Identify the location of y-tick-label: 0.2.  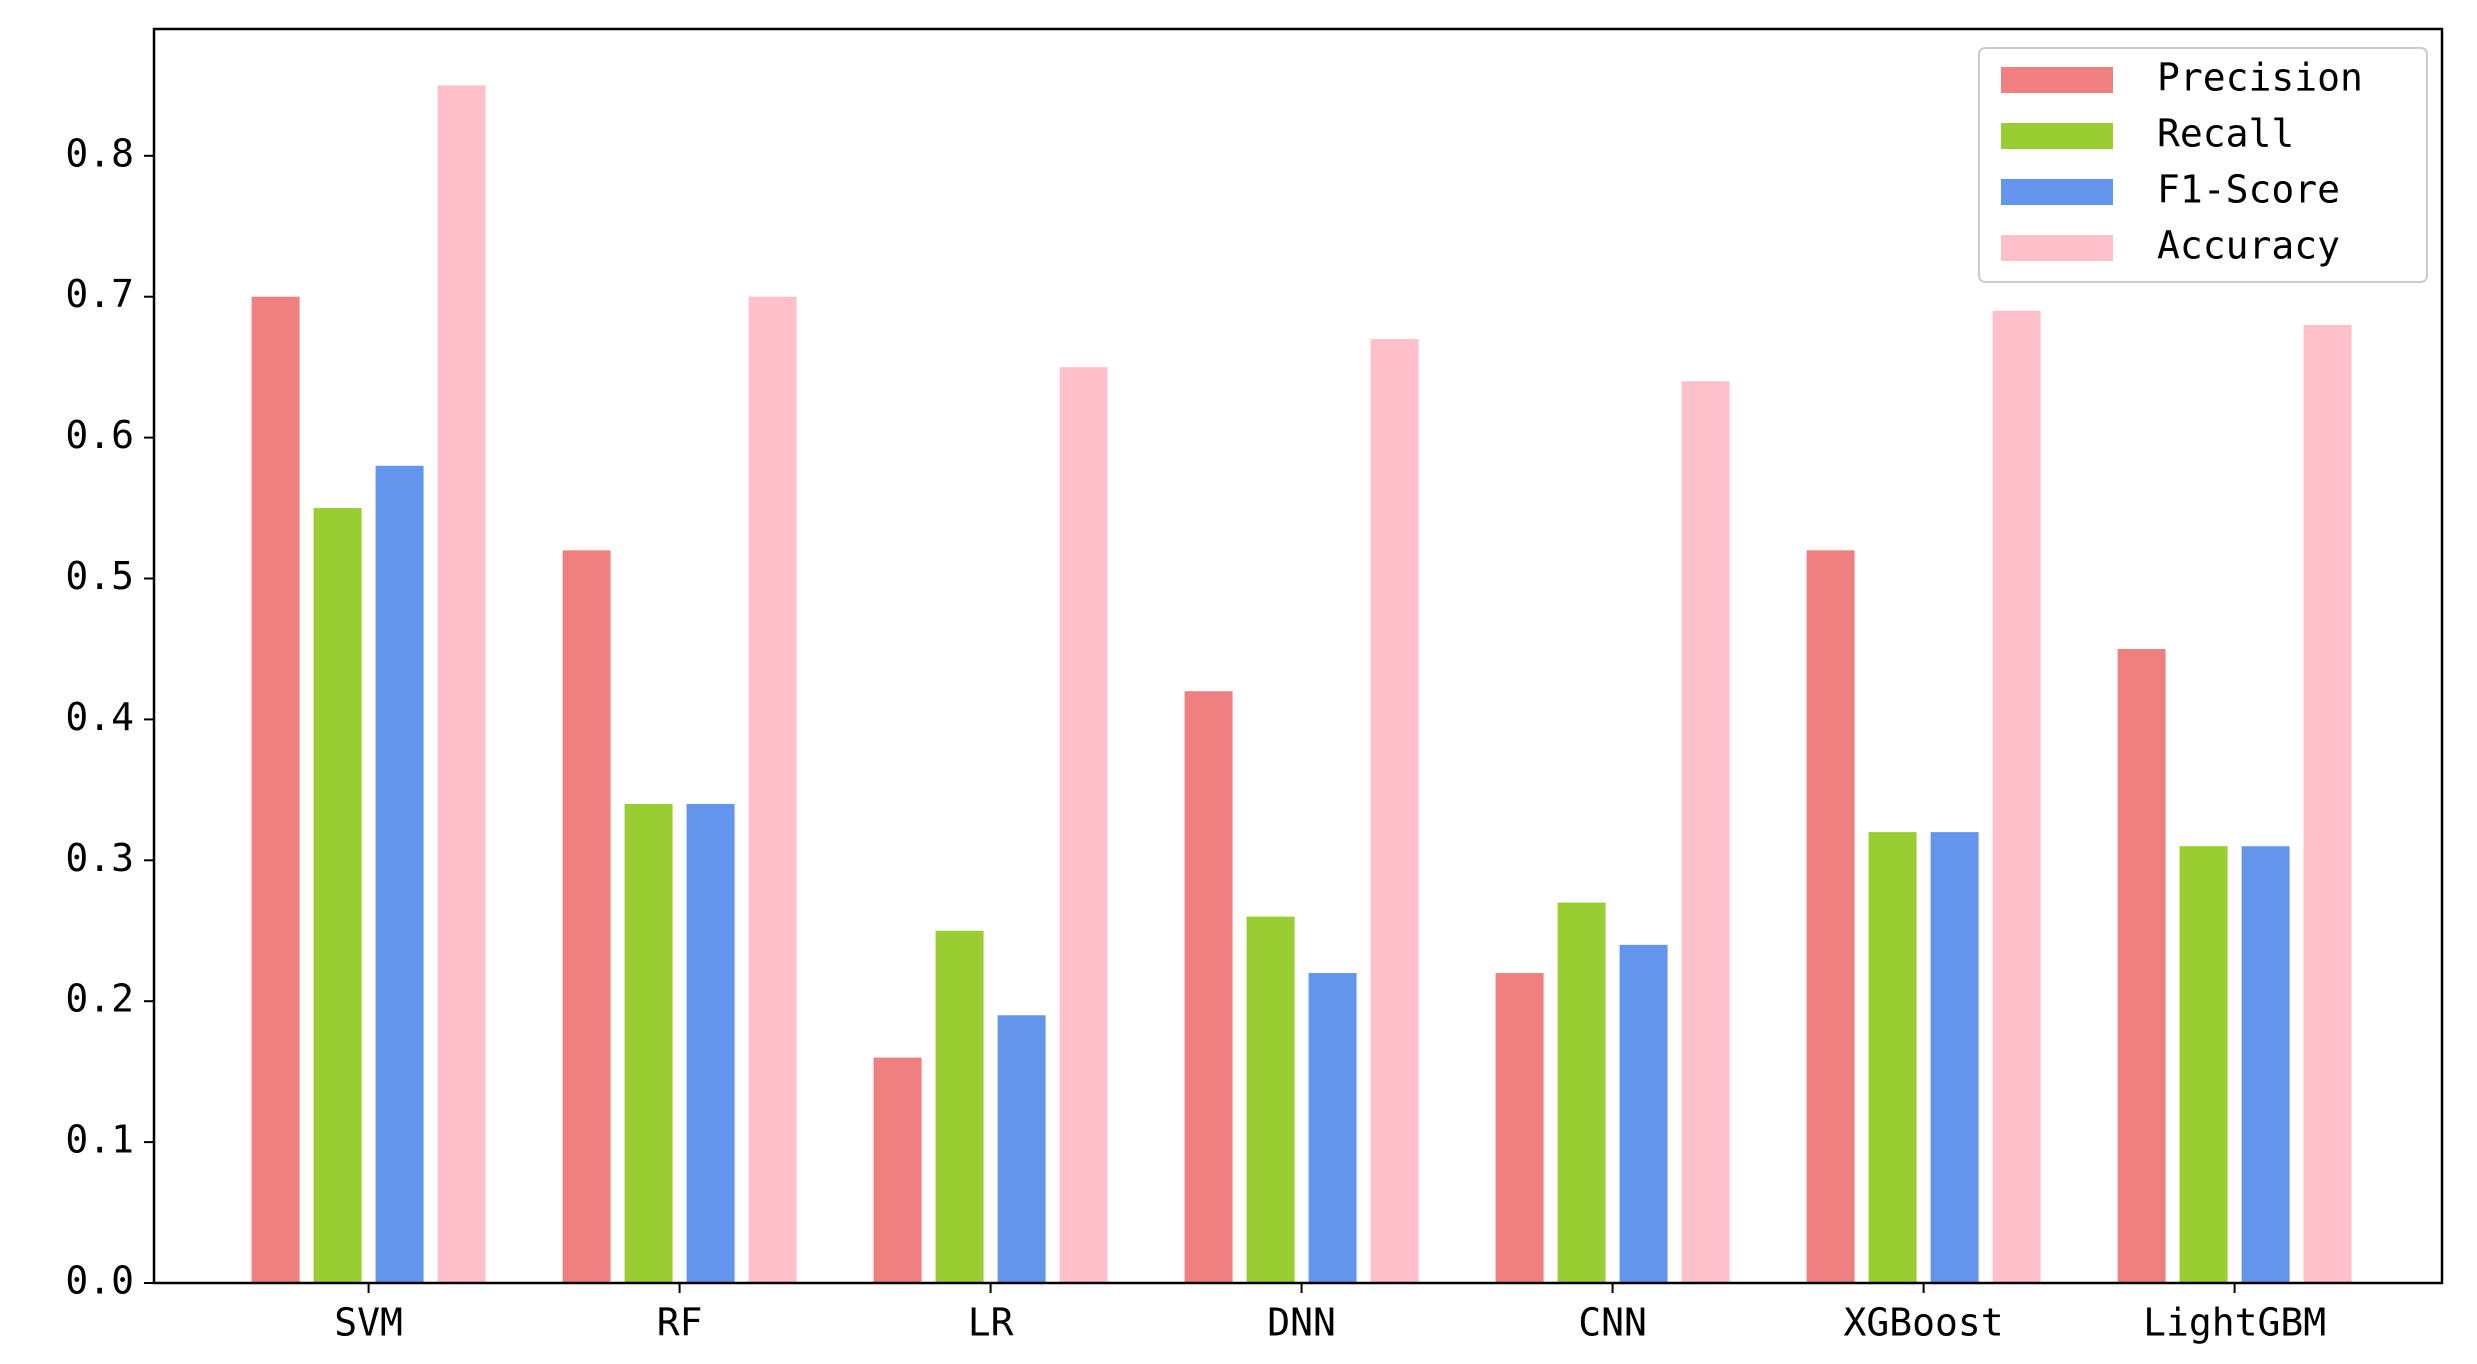
(99, 999).